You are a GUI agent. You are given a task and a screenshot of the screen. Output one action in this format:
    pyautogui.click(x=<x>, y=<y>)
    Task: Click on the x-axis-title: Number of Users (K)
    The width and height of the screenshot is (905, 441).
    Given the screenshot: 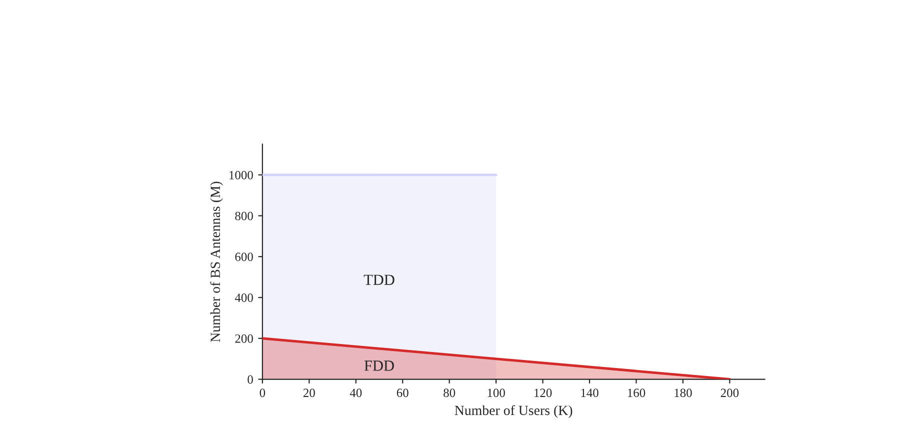 What is the action you would take?
    pyautogui.click(x=513, y=411)
    